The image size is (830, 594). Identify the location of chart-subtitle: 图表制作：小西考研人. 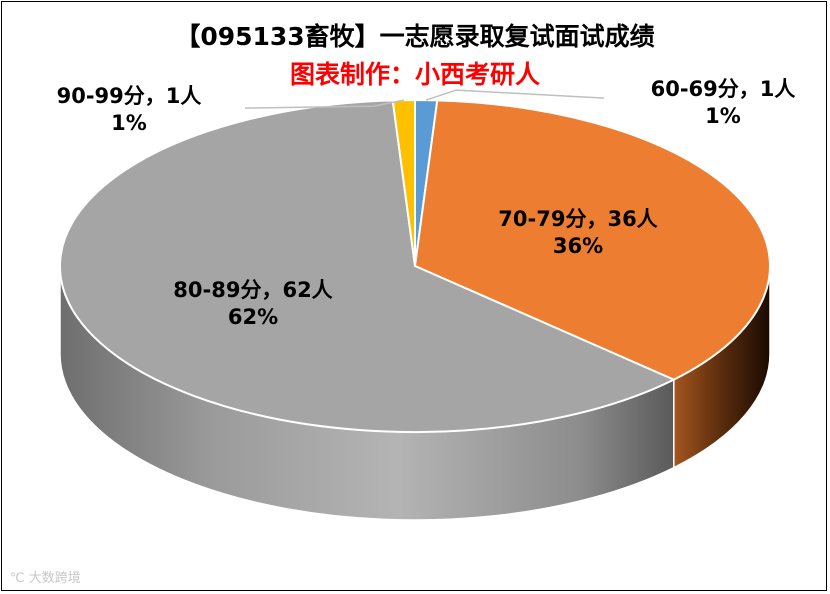
(414, 74).